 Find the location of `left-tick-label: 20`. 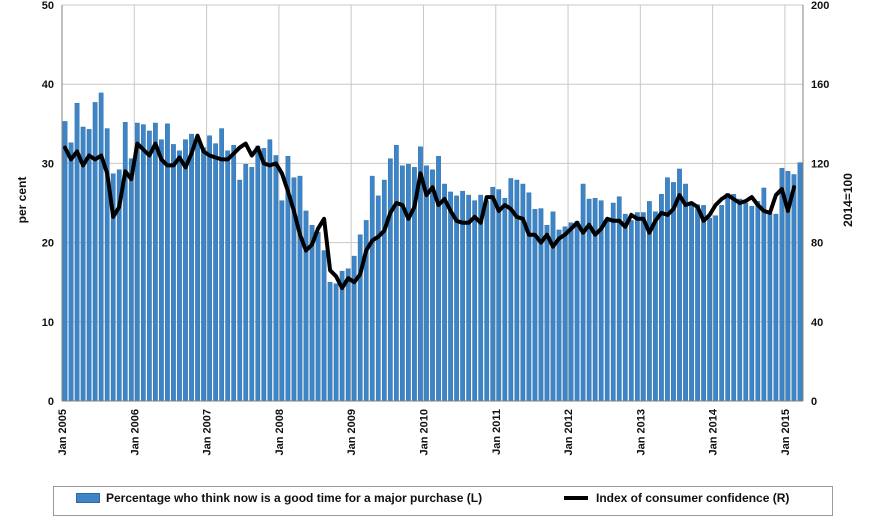

left-tick-label: 20 is located at coordinates (48, 244).